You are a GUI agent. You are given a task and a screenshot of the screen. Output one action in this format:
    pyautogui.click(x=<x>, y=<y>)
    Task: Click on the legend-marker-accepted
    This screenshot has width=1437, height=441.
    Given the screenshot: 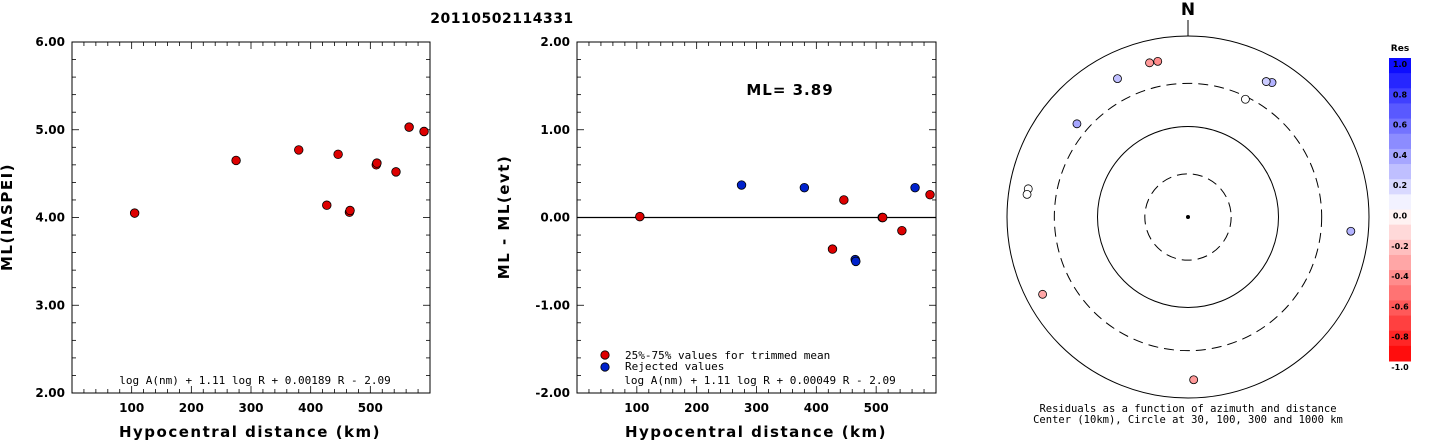 What is the action you would take?
    pyautogui.click(x=605, y=355)
    